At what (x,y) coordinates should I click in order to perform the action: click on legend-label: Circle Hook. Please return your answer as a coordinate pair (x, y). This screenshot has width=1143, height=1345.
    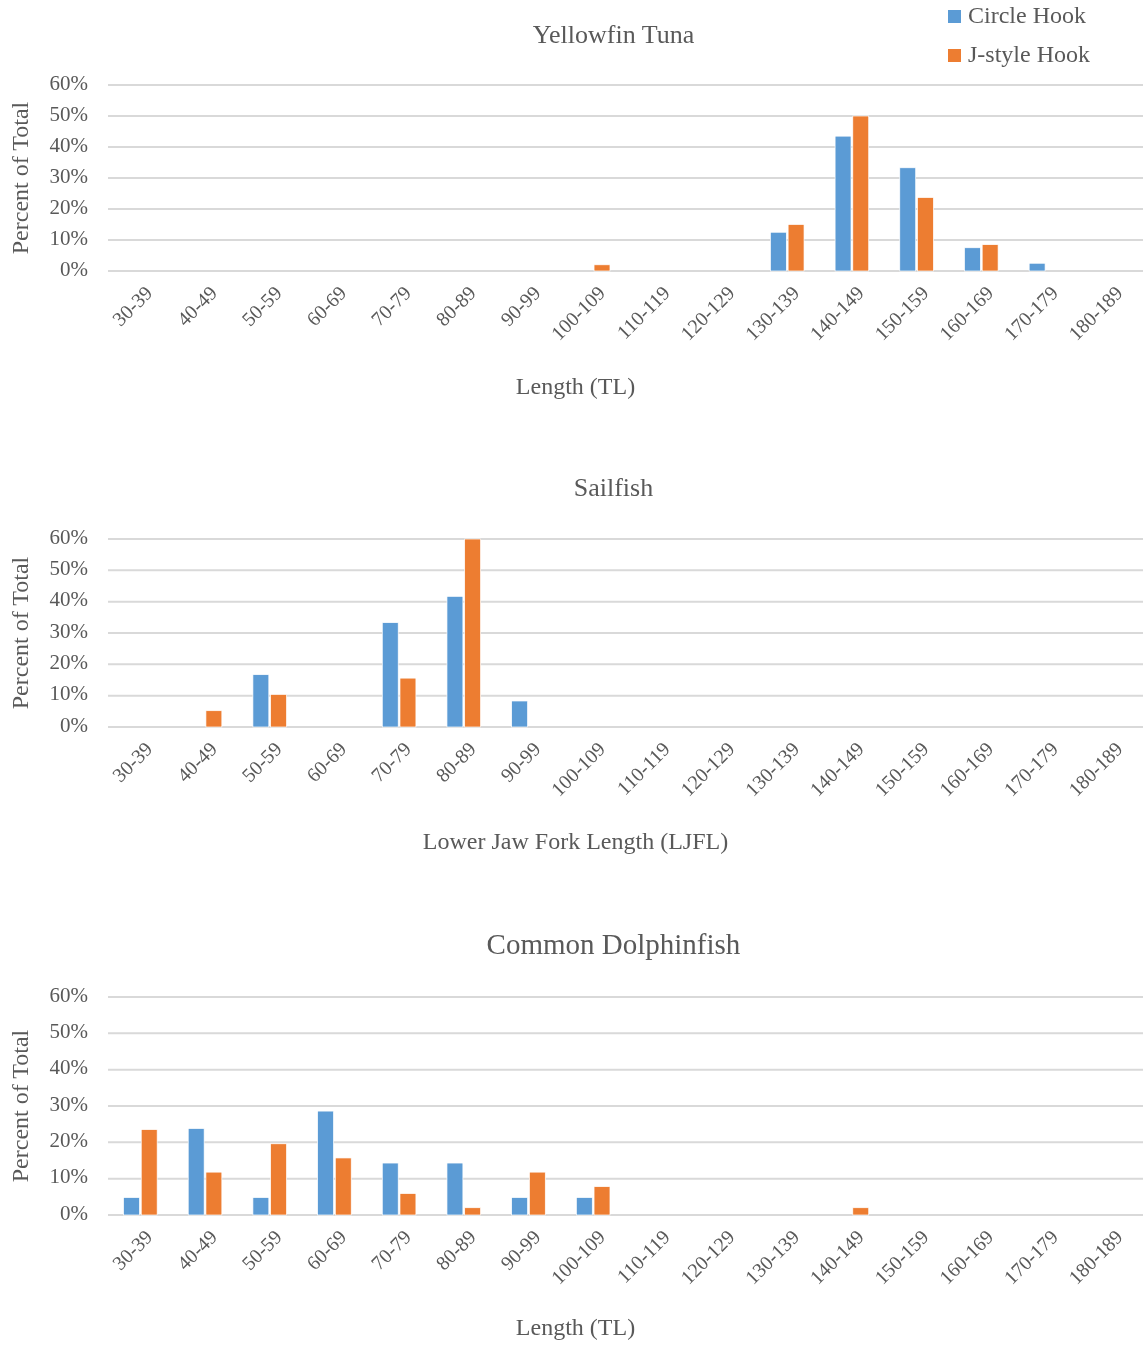
    Looking at the image, I should click on (1027, 15).